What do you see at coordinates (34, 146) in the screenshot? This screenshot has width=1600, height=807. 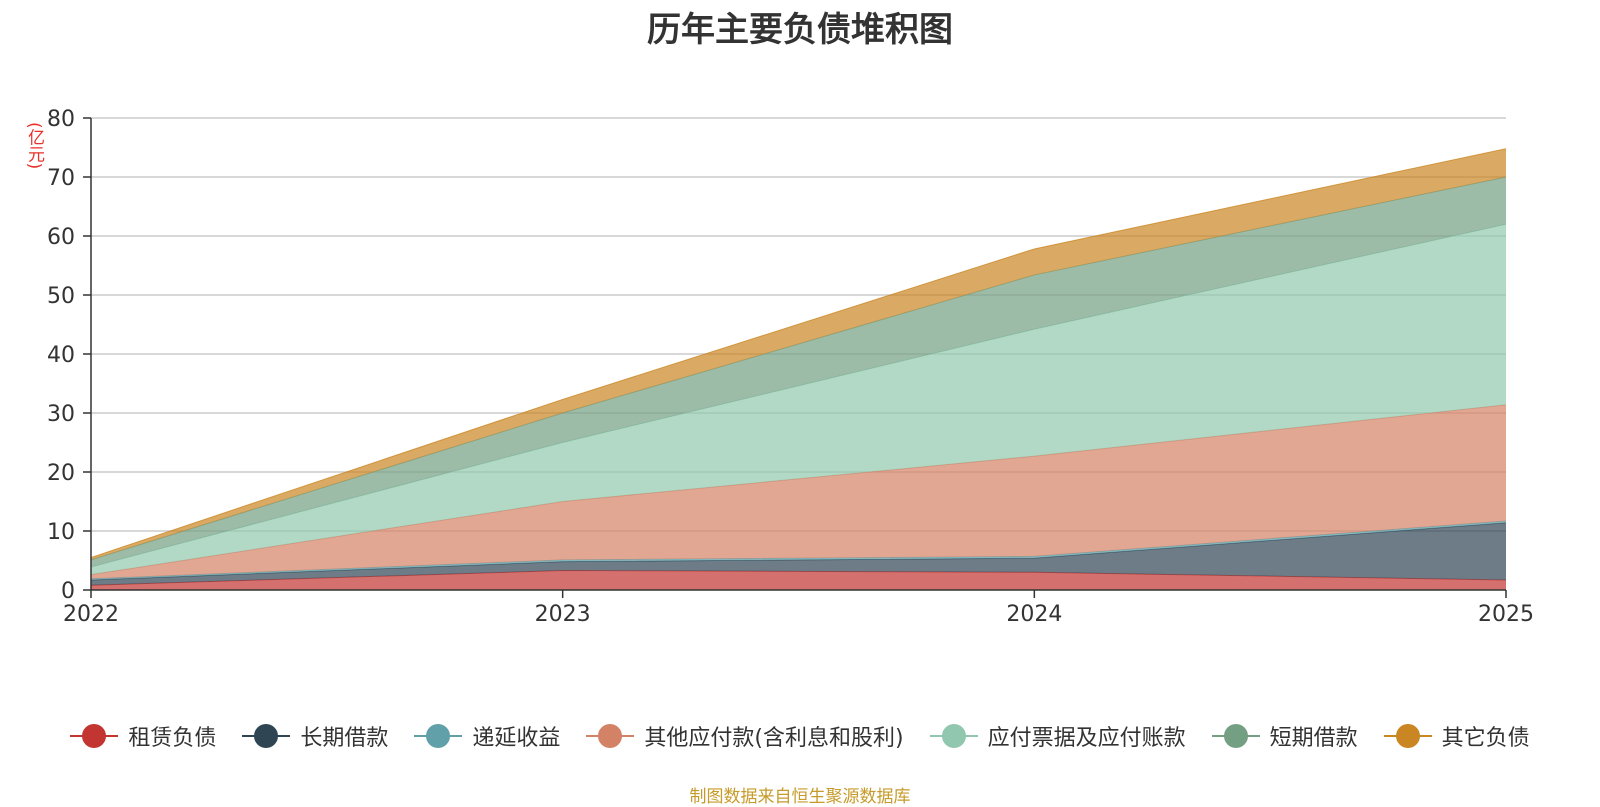 I see `y-axis-unit-label: (亿元)` at bounding box center [34, 146].